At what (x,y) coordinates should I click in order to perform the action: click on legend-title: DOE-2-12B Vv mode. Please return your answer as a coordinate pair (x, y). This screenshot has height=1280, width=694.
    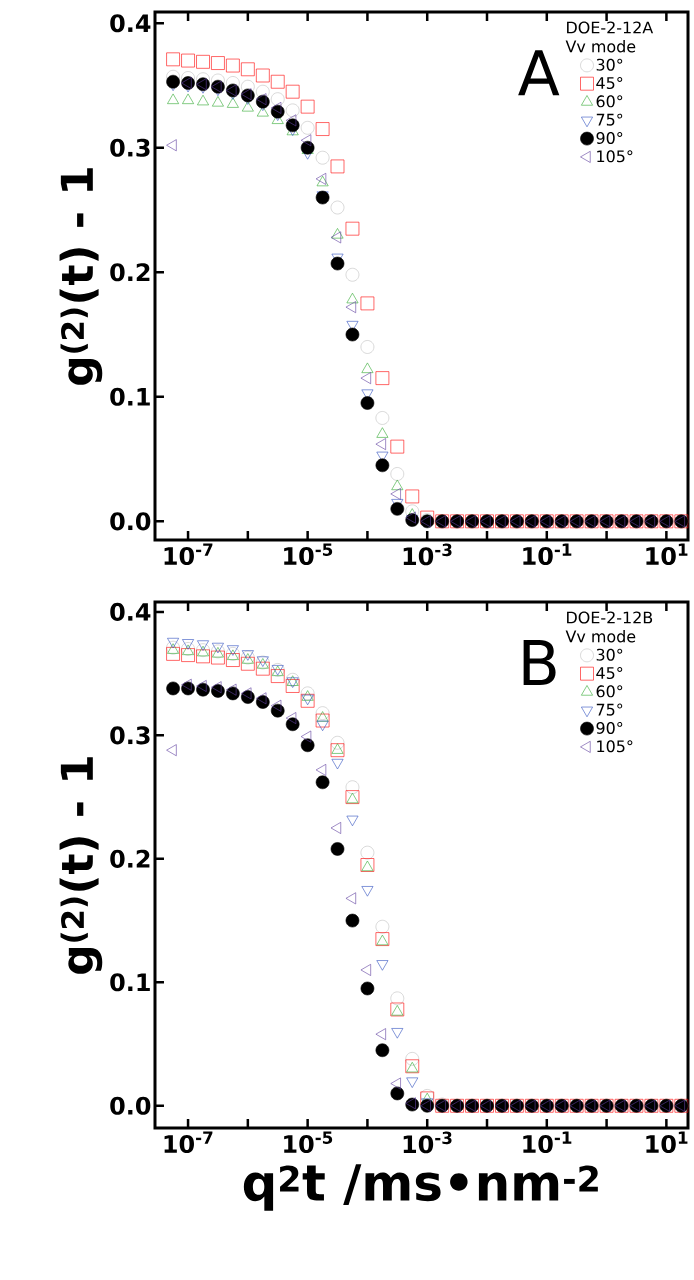
    Looking at the image, I should click on (609, 627).